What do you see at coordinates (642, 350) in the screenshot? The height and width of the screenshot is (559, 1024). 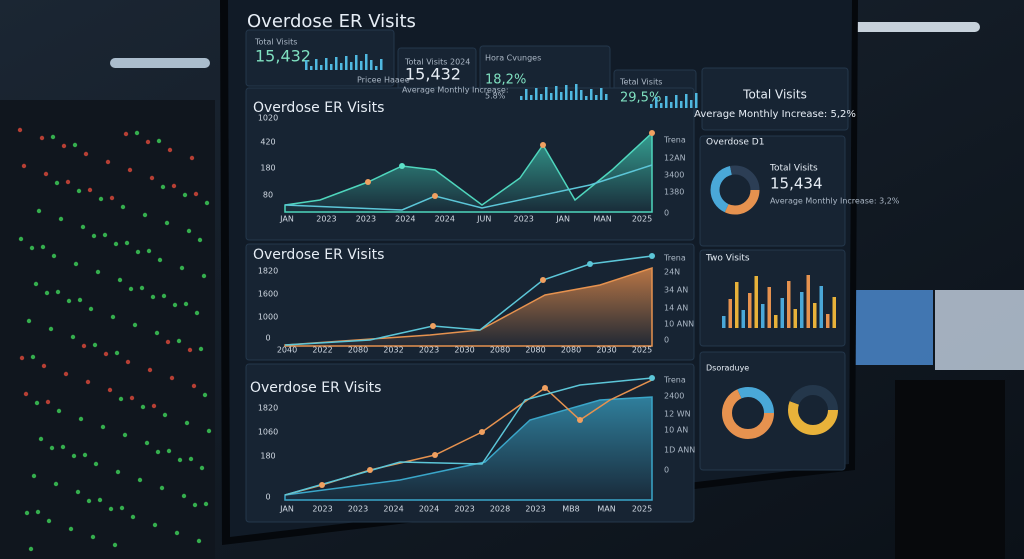 I see `x-tick-label: 2025` at bounding box center [642, 350].